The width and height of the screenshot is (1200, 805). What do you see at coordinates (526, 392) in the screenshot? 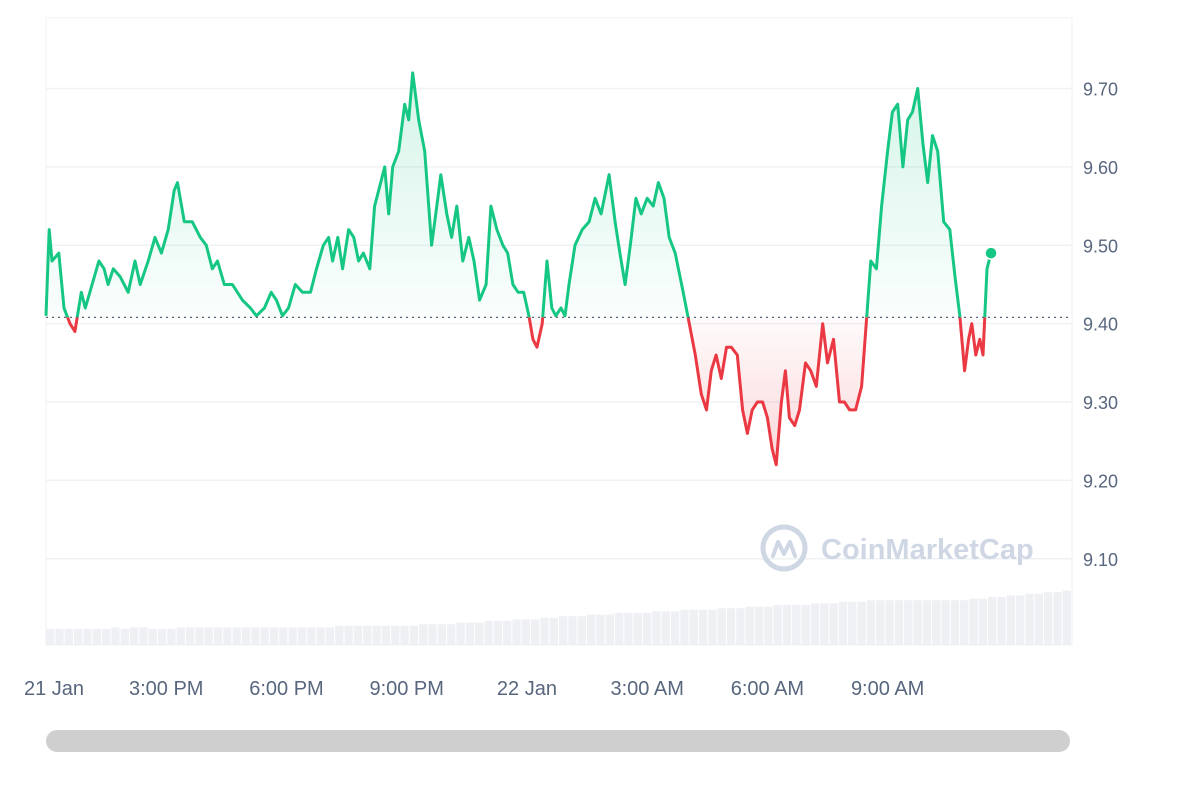
I see `price-line-down` at bounding box center [526, 392].